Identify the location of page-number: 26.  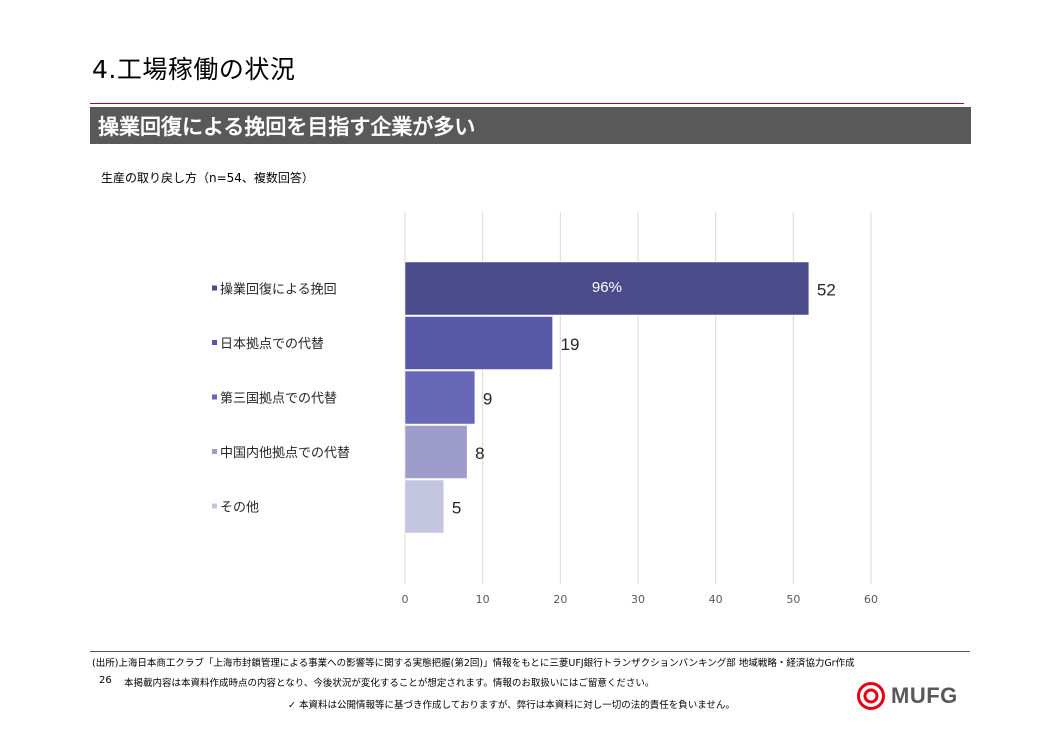
(105, 680).